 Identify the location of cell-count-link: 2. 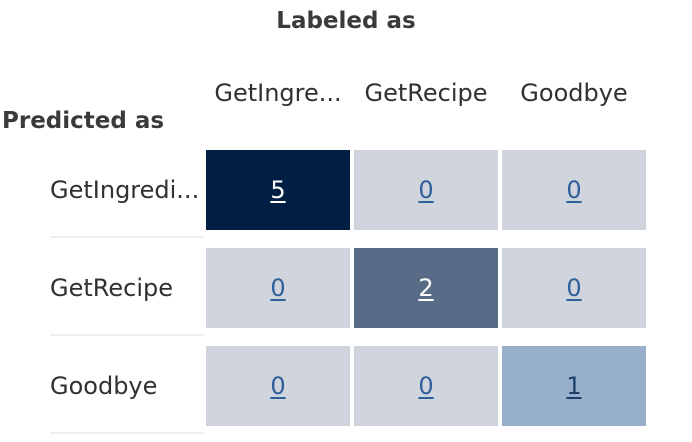
(426, 288).